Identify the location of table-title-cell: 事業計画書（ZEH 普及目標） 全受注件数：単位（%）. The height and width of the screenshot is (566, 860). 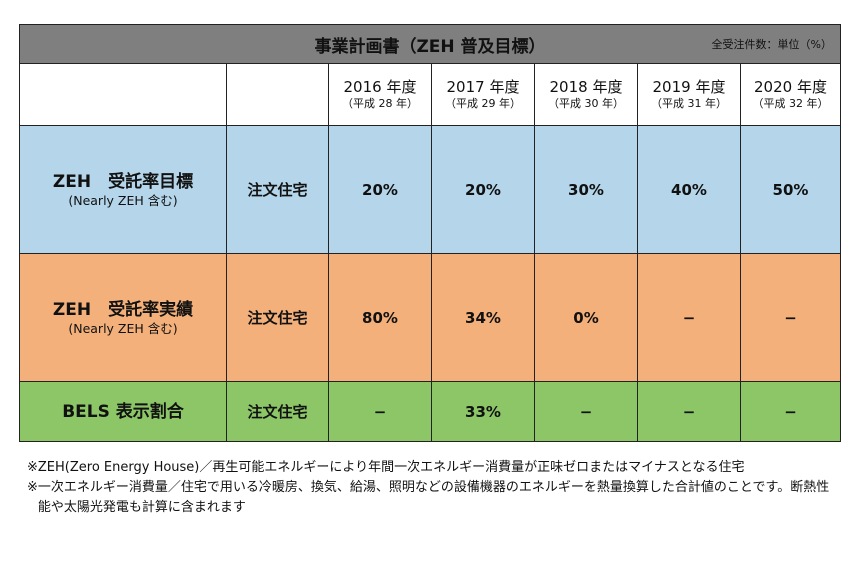
(430, 44).